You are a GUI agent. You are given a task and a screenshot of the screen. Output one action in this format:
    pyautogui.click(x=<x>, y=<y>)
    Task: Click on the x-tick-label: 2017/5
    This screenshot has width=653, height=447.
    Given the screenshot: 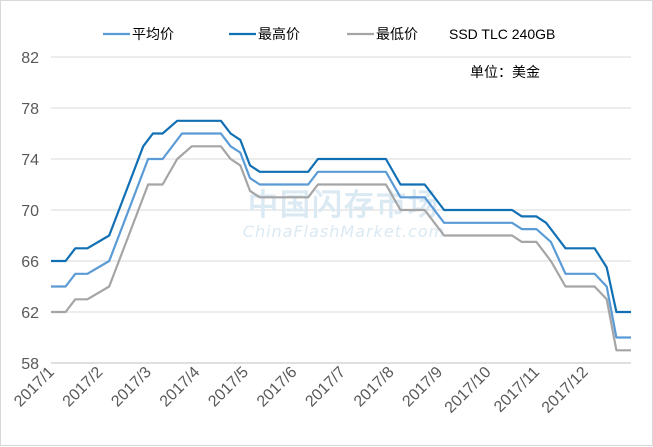 What is the action you would take?
    pyautogui.click(x=228, y=387)
    